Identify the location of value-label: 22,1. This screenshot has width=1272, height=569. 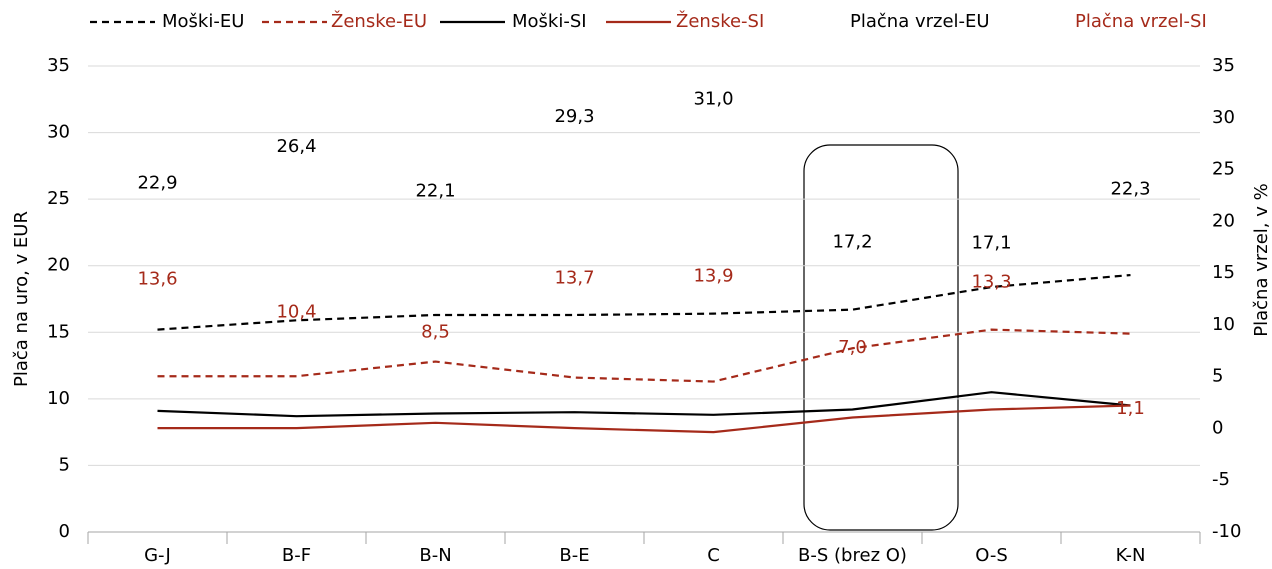
(435, 191).